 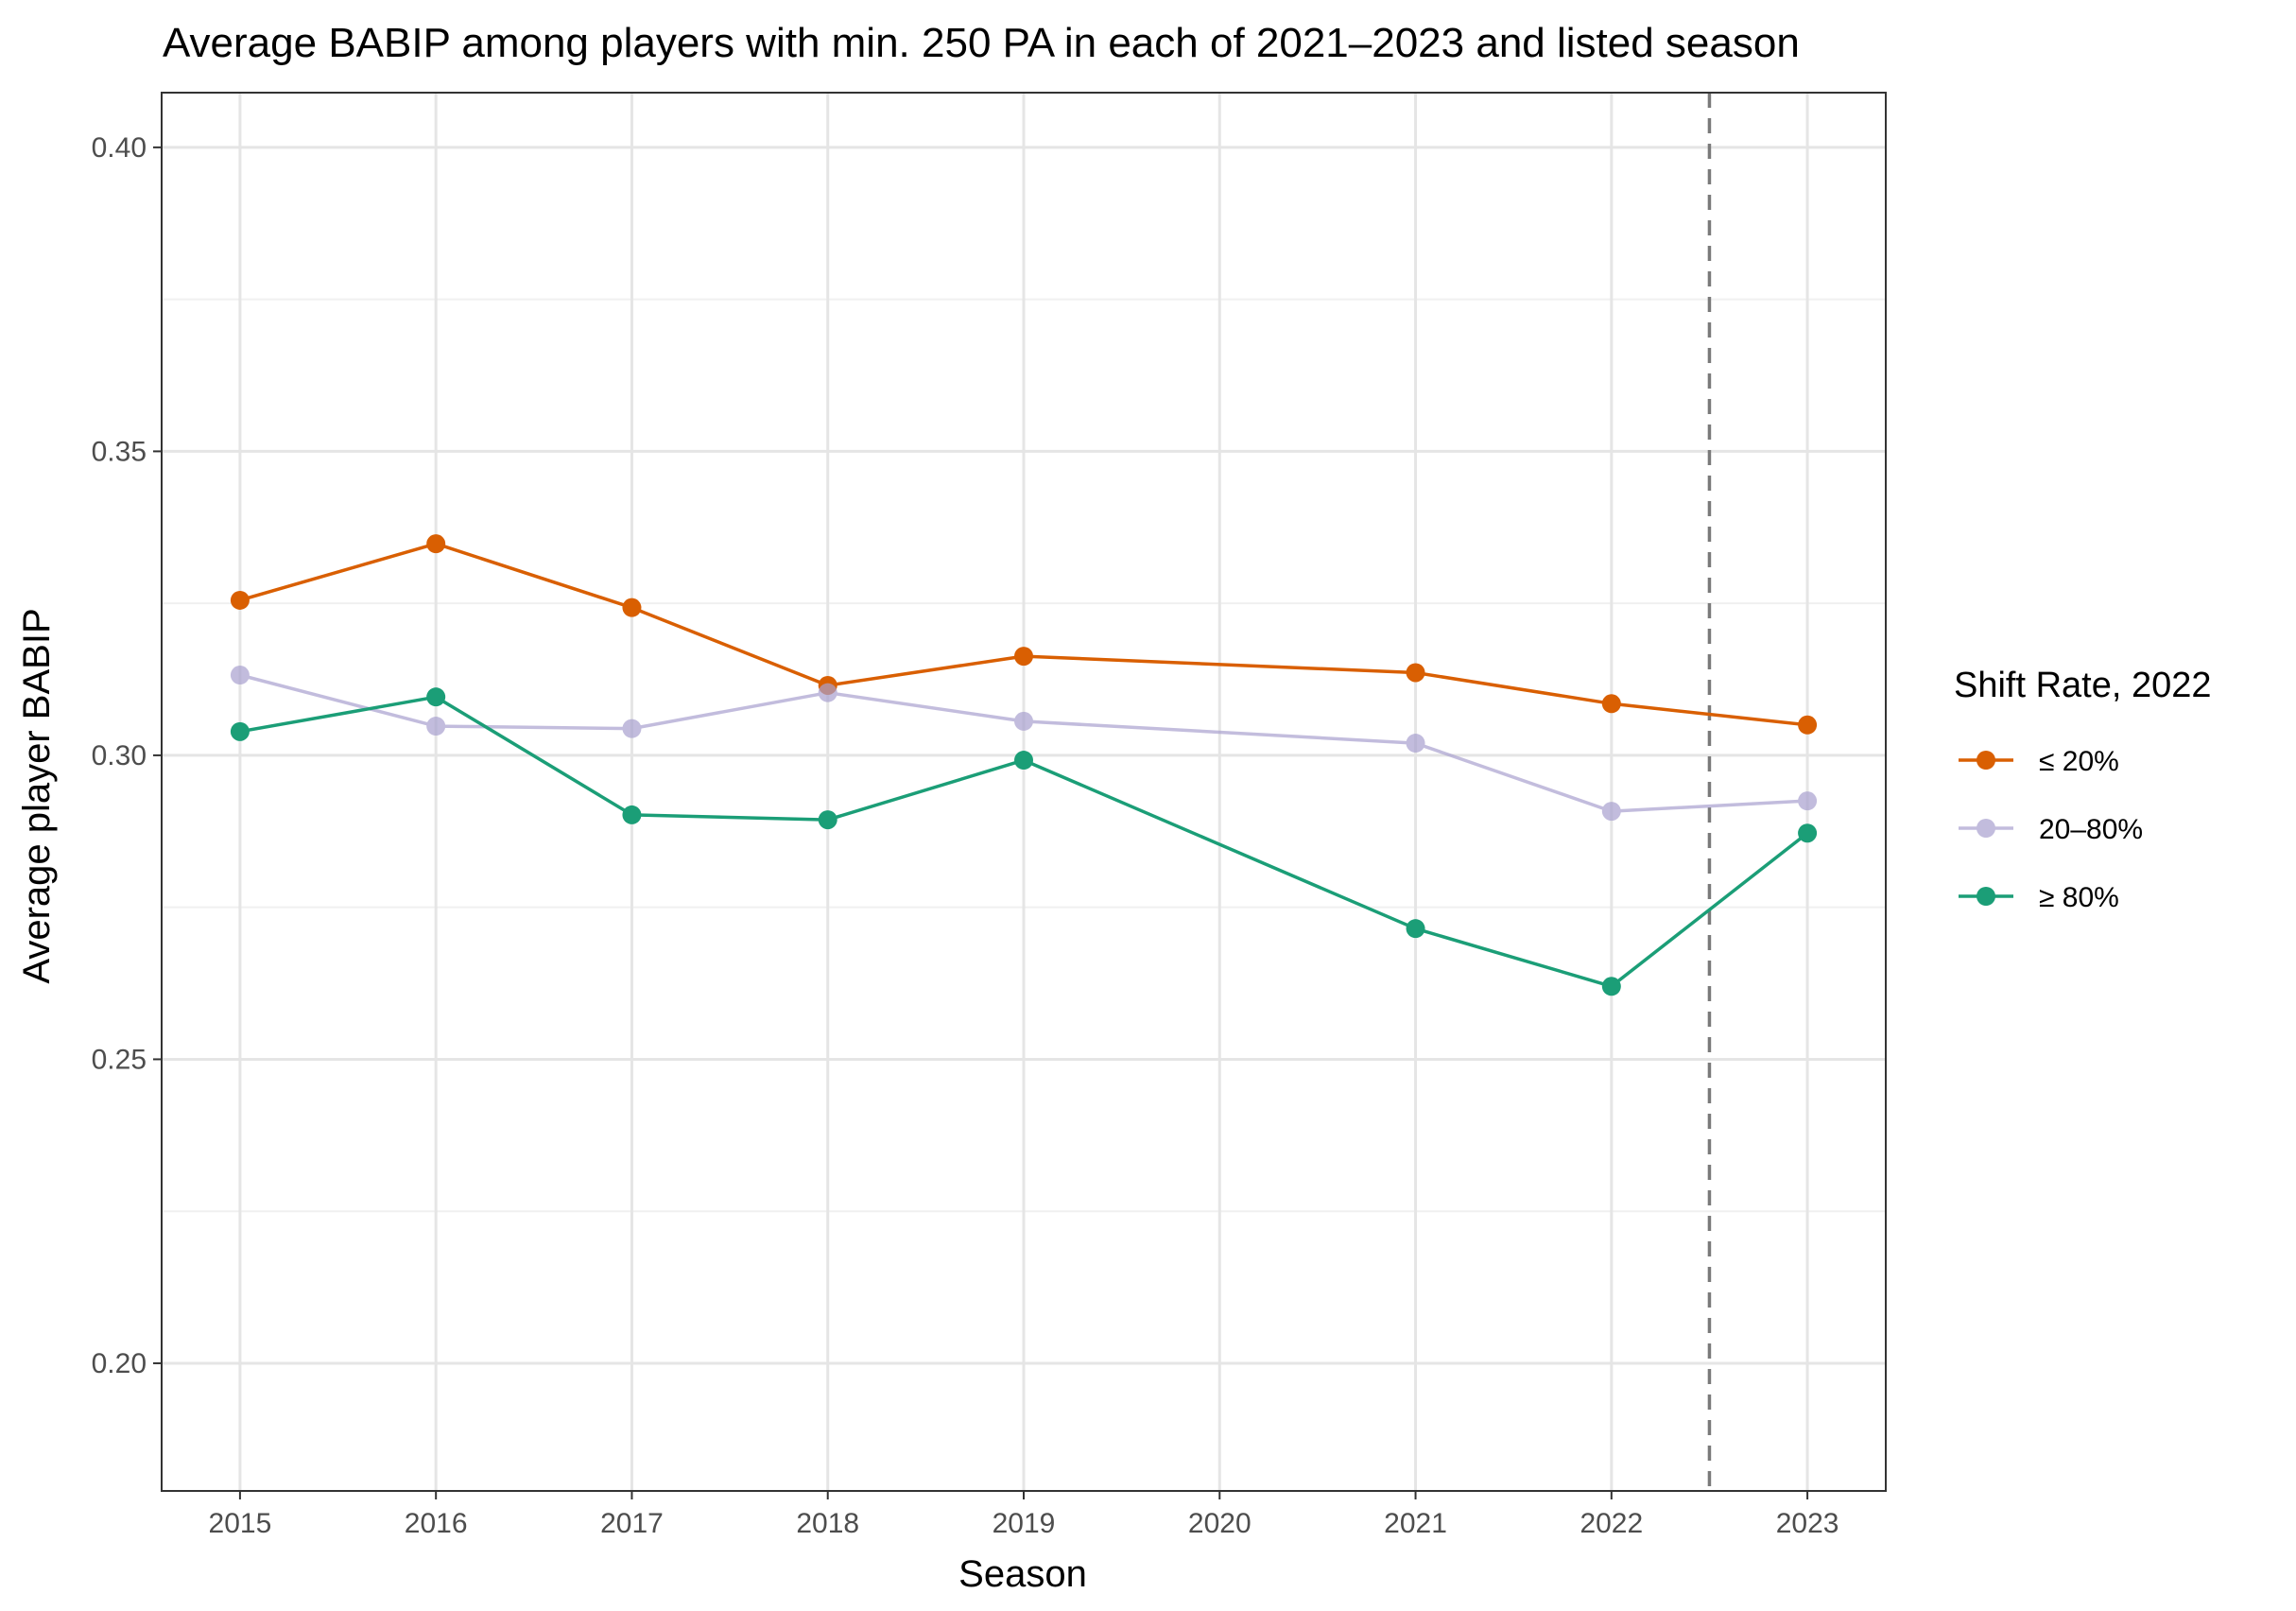 What do you see at coordinates (827, 1523) in the screenshot?
I see `x-tick-label: 2018` at bounding box center [827, 1523].